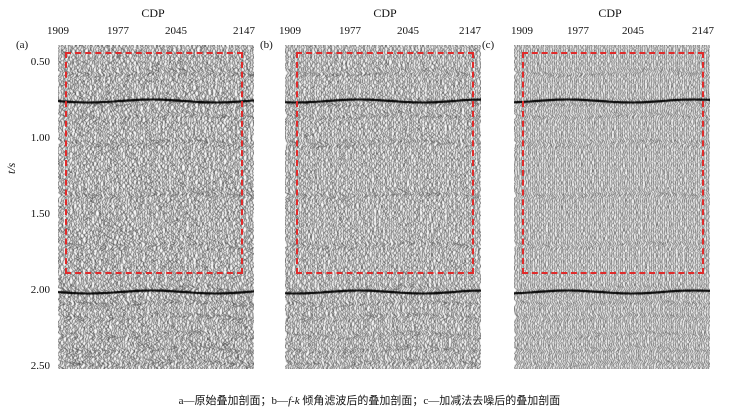 This screenshot has height=411, width=739. Describe the element at coordinates (430, 401) in the screenshot. I see `caption-part-2: 倾角滤波后的叠加剖面；c—加减法去噪后的叠加剖面` at that location.